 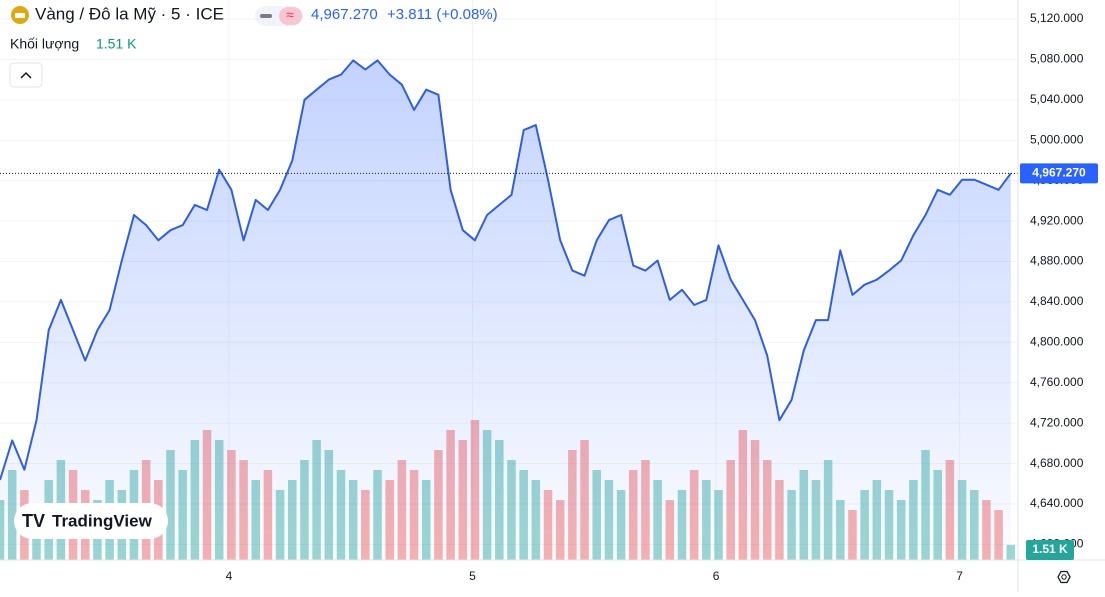 I want to click on y-tick-label: 4,840.000, so click(x=1057, y=301).